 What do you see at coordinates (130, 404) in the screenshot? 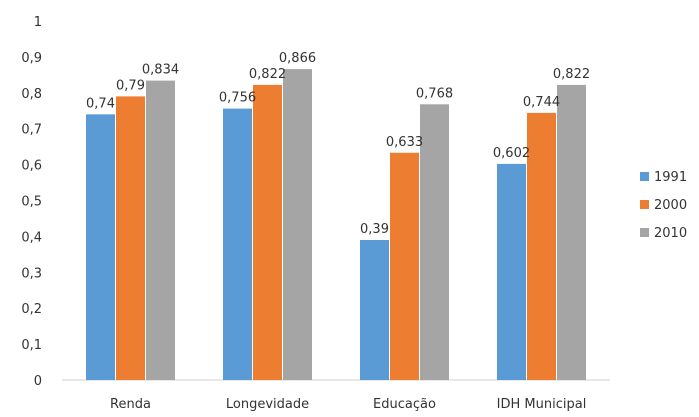
I see `x-category-label: Renda` at bounding box center [130, 404].